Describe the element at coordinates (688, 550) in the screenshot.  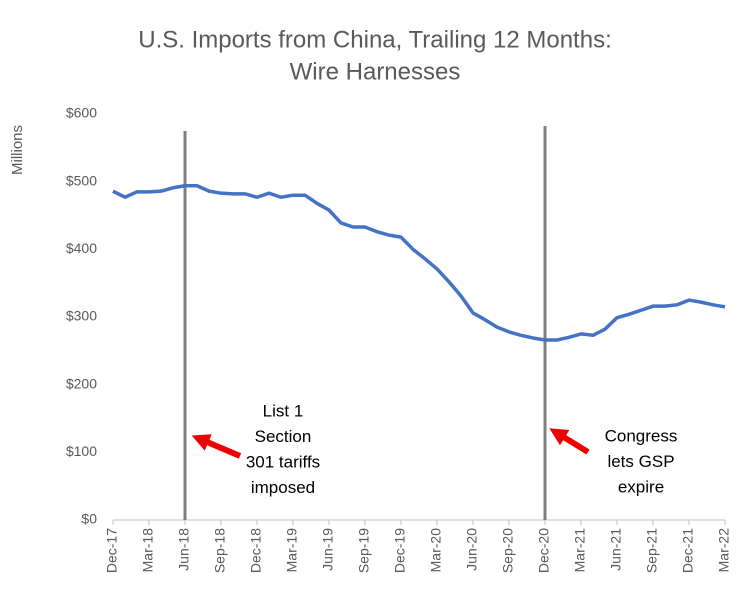
I see `x-tick-label: Dec-21` at that location.